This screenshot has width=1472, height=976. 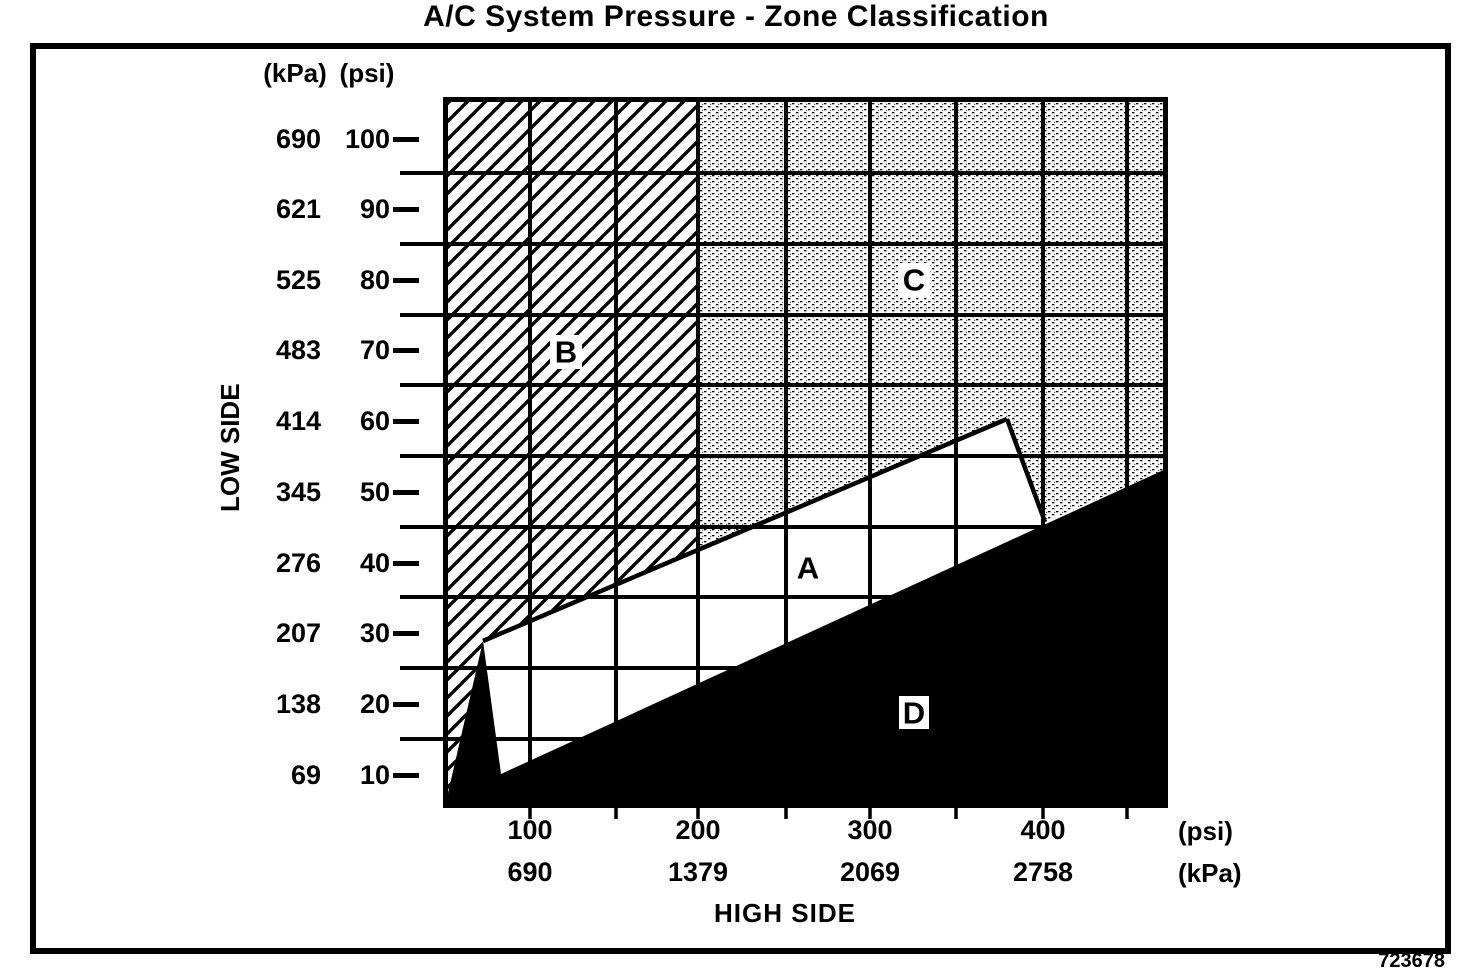 I want to click on x-tick-psi: 200, so click(x=698, y=830).